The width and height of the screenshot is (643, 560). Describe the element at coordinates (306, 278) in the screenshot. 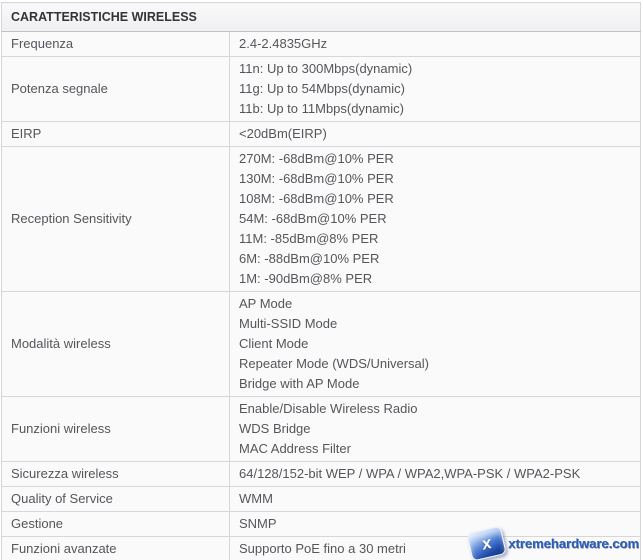

I see `row-value-line: 1M: -90dBm@8% PER` at that location.